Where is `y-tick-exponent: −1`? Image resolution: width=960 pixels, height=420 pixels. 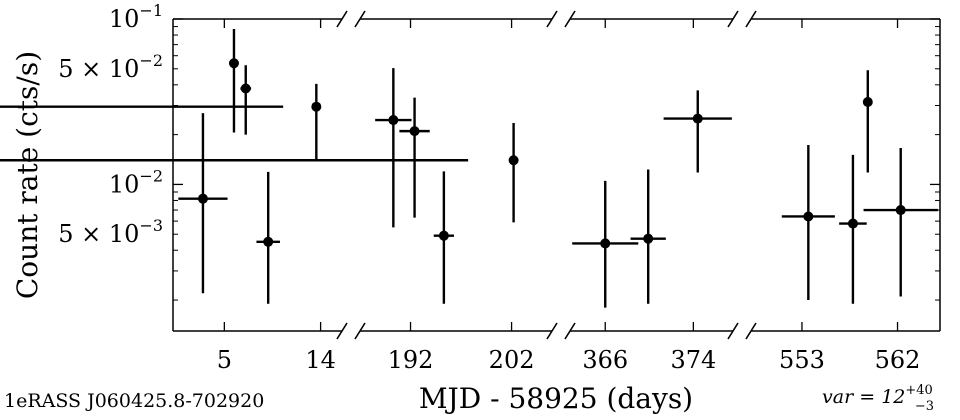 y-tick-exponent: −1 is located at coordinates (151, 10).